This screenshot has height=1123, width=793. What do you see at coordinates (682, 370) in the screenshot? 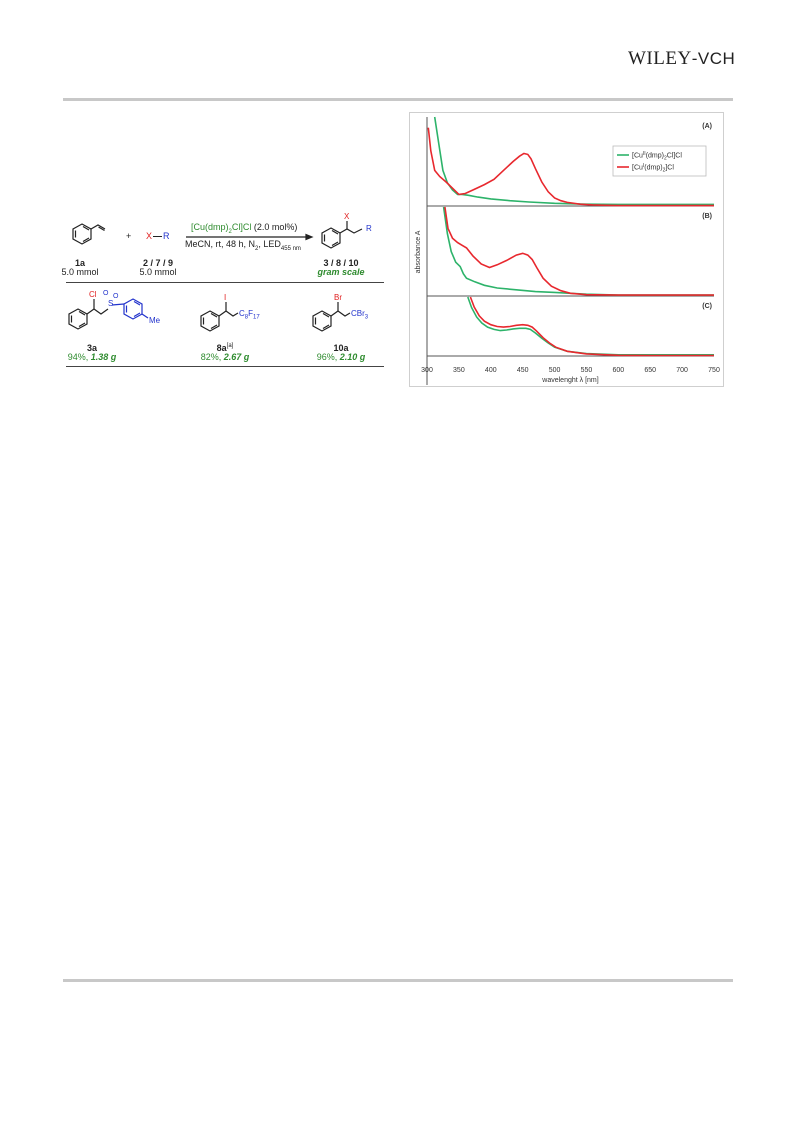
I see `x-tick-700: 700` at bounding box center [682, 370].